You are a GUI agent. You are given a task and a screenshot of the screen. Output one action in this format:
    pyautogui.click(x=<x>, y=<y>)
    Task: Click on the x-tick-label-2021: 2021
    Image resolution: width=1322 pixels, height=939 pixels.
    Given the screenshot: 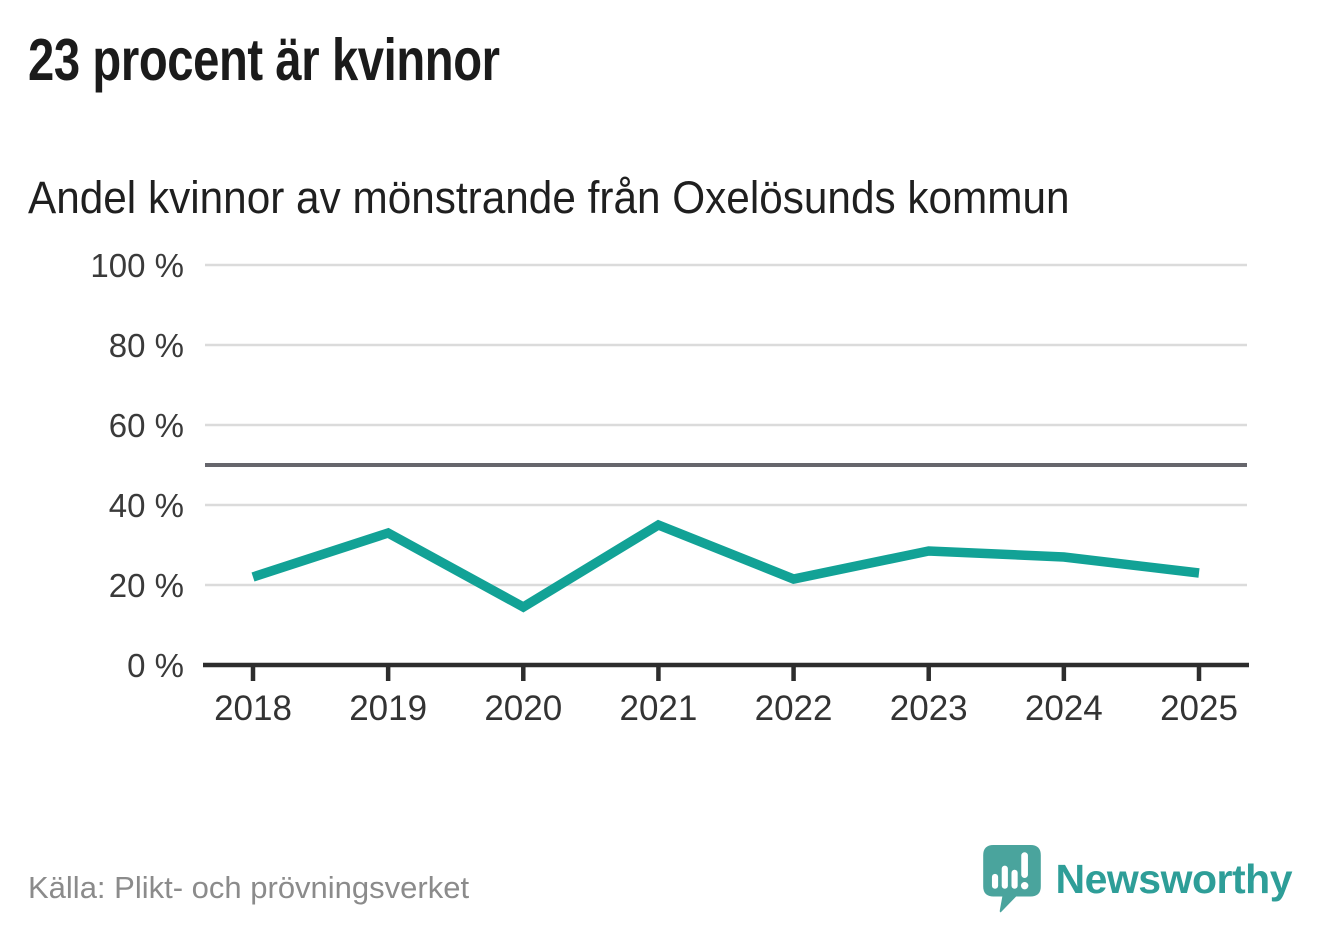 What is the action you would take?
    pyautogui.click(x=658, y=708)
    